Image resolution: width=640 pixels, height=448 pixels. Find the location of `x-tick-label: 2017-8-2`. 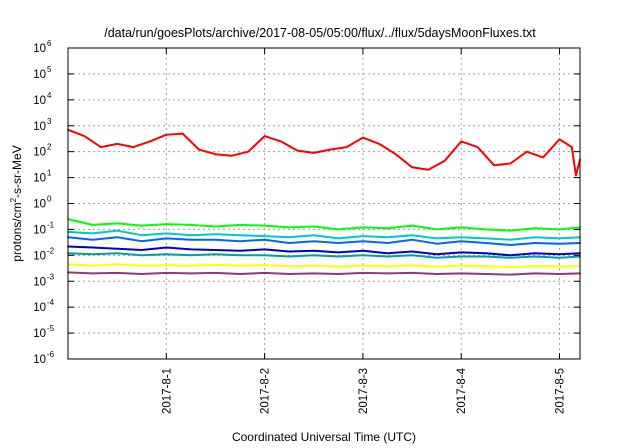

x-tick-label: 2017-8-2 is located at coordinates (266, 391).